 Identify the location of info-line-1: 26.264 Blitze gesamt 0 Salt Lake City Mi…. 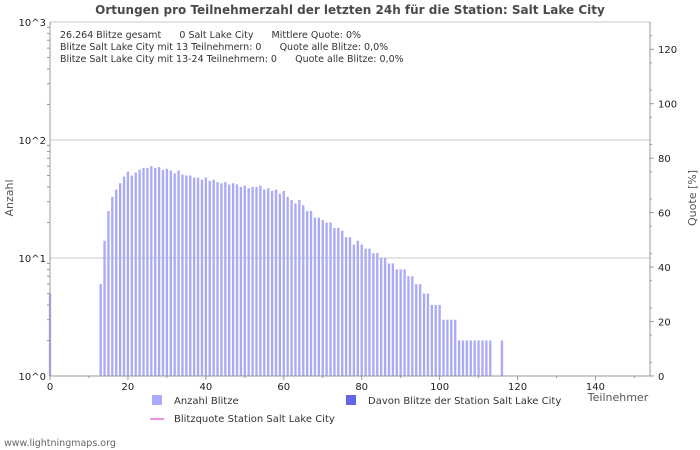
(210, 35).